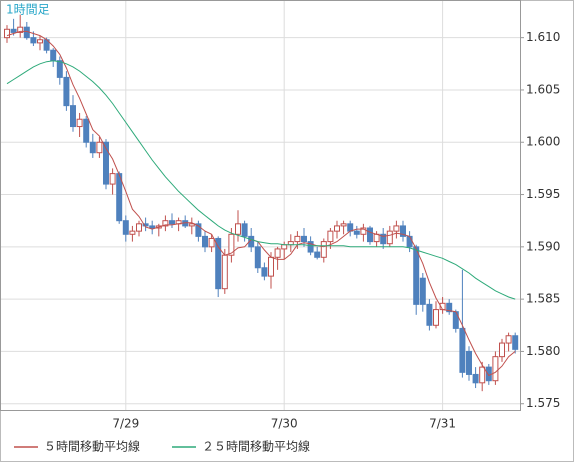  I want to click on x-tick-label: 7/29, so click(125, 424).